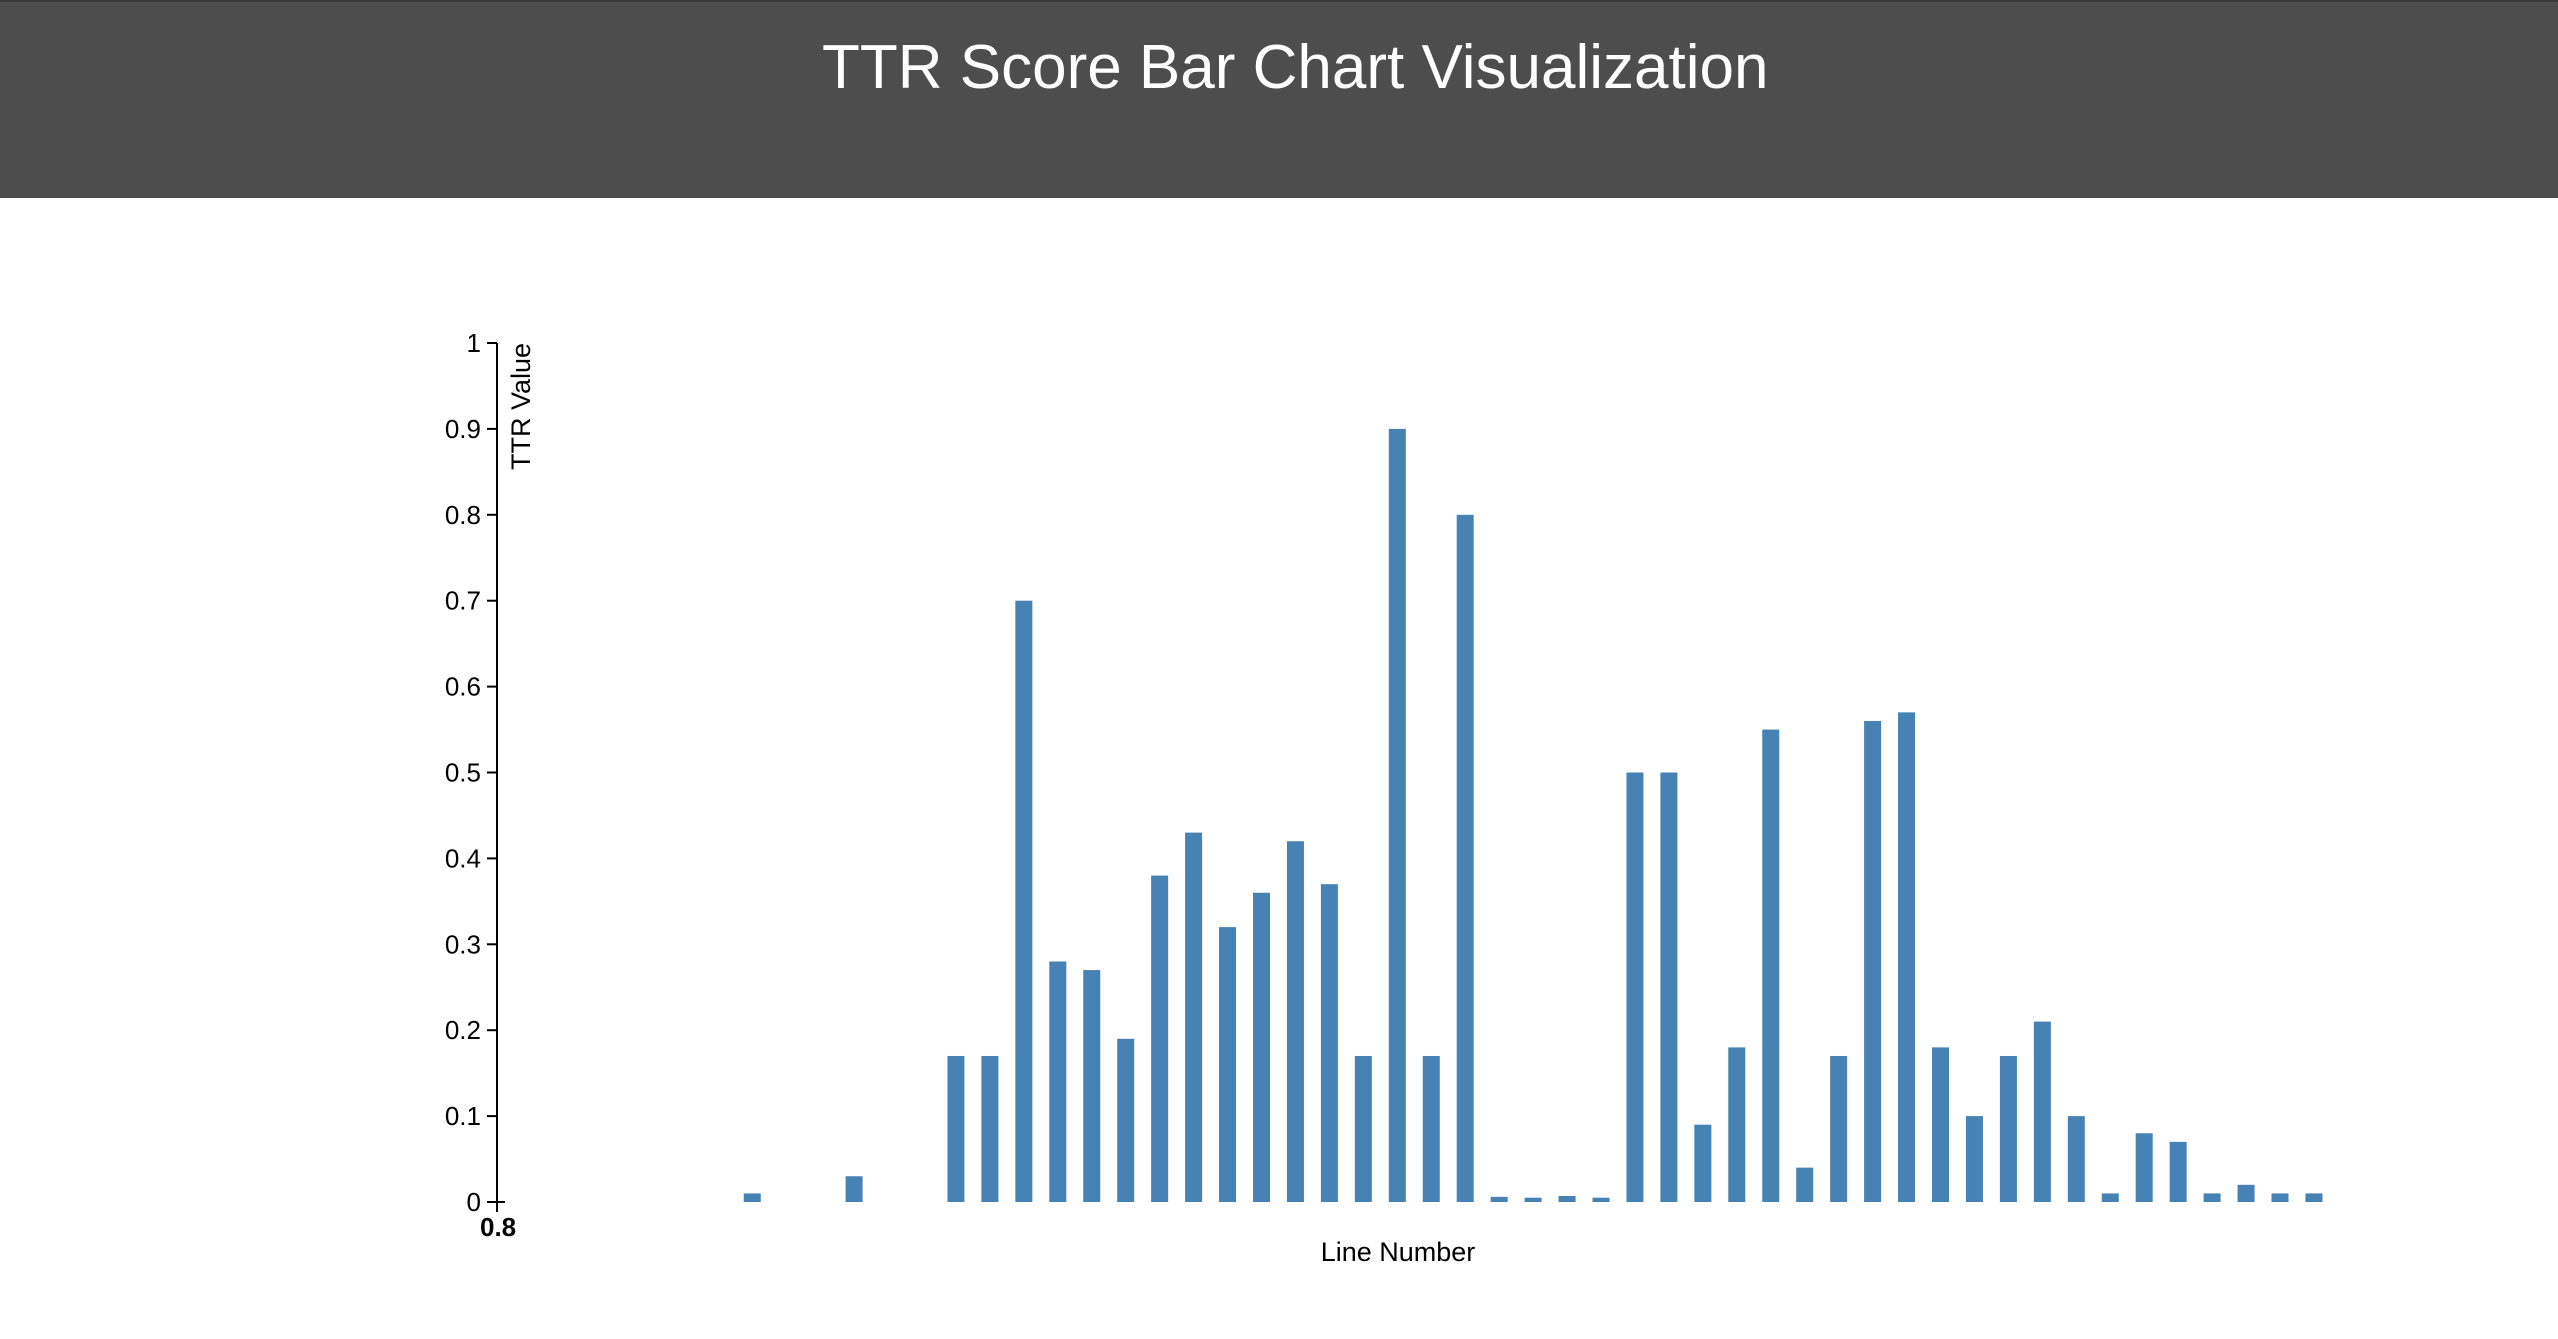  What do you see at coordinates (463, 773) in the screenshot?
I see `y-tick-label: 0.5` at bounding box center [463, 773].